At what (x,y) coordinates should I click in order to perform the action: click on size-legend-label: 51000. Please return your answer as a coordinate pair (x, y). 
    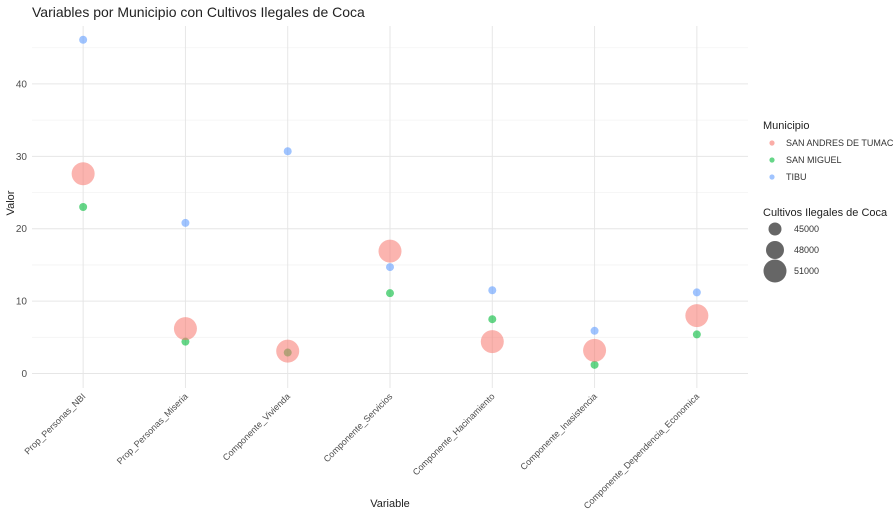
    Looking at the image, I should click on (806, 271).